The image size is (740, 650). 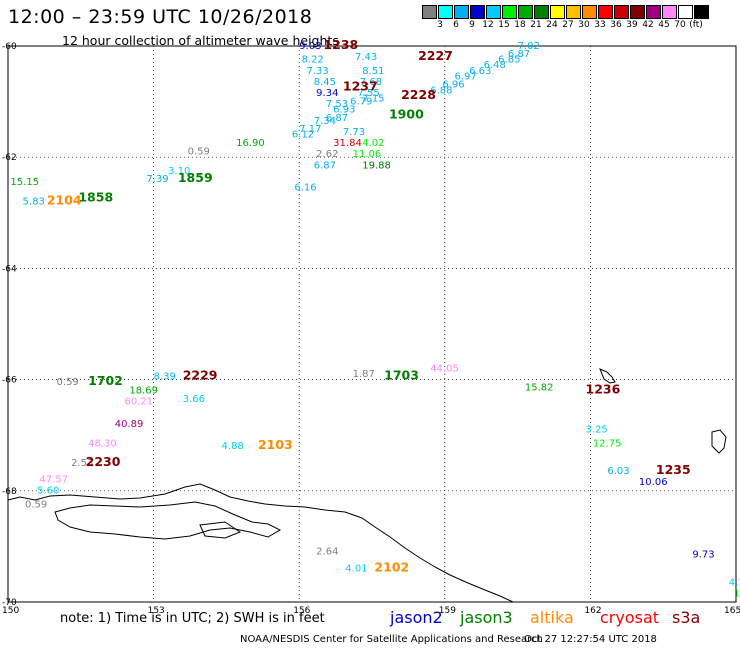 What do you see at coordinates (509, 60) in the screenshot?
I see `wave-height-label: 6.85` at bounding box center [509, 60].